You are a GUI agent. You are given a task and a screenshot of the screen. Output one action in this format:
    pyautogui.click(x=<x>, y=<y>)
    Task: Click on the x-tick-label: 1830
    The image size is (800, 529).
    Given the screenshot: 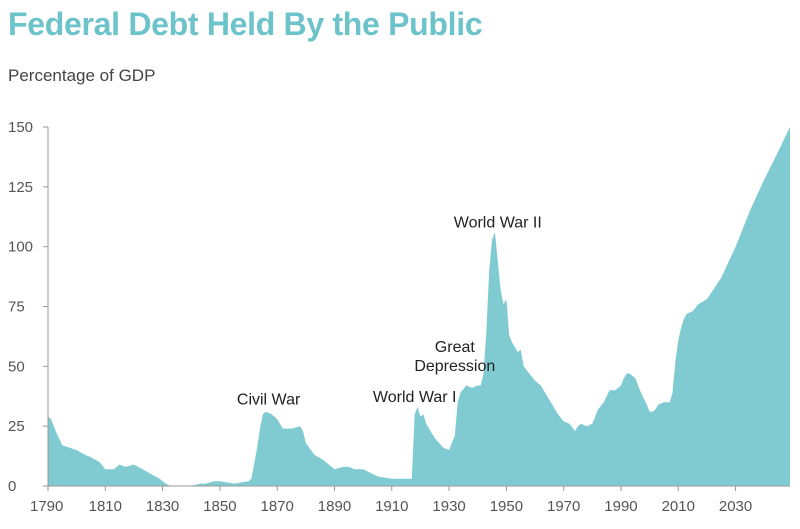 What is the action you would take?
    pyautogui.click(x=162, y=506)
    